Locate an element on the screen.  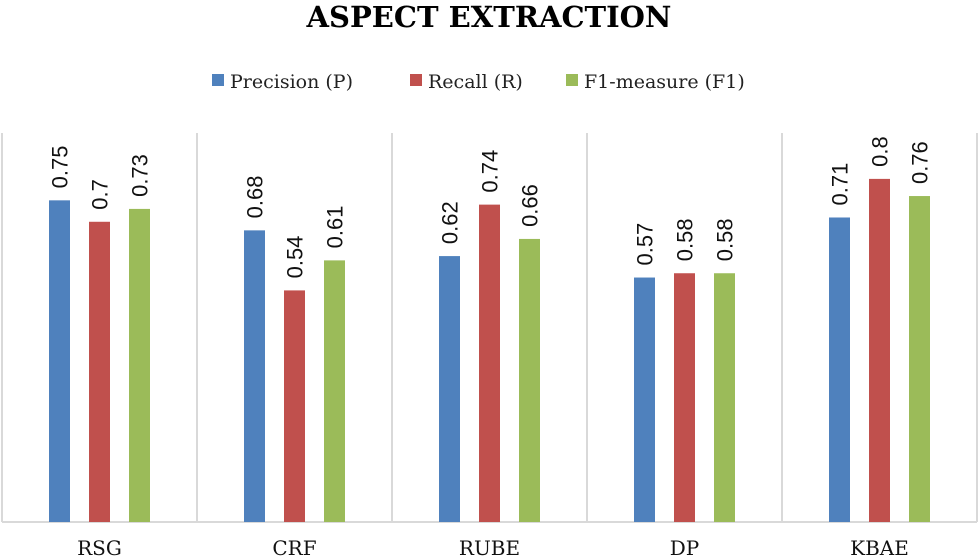
legend-label: Recall (R) is located at coordinates (475, 82).